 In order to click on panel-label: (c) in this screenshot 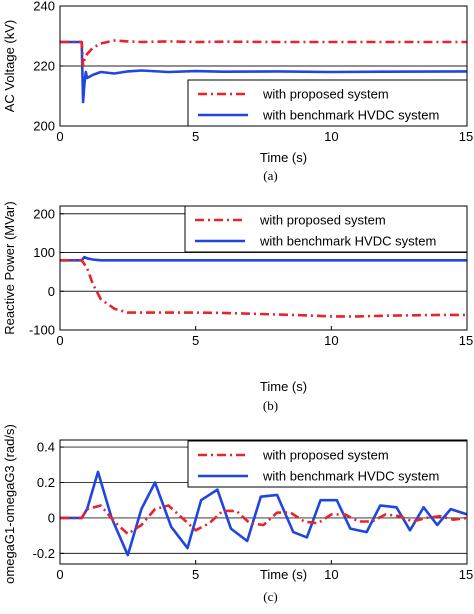, I will do `click(270, 596)`.